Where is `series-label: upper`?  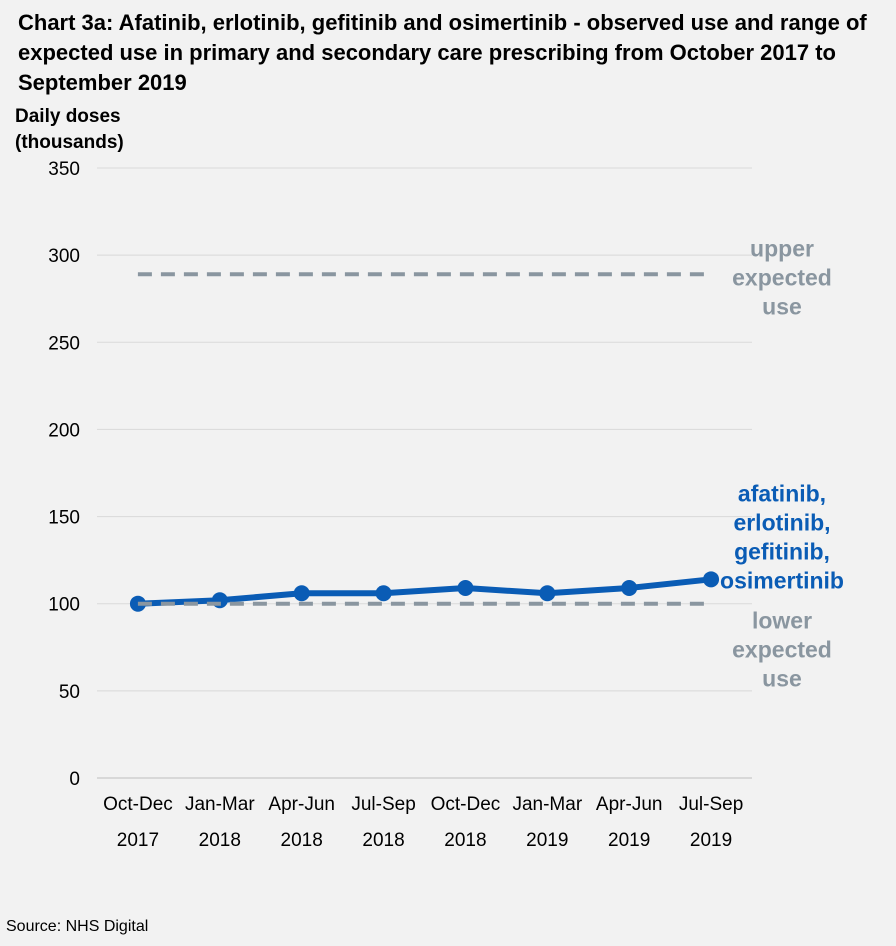 series-label: upper is located at coordinates (782, 248).